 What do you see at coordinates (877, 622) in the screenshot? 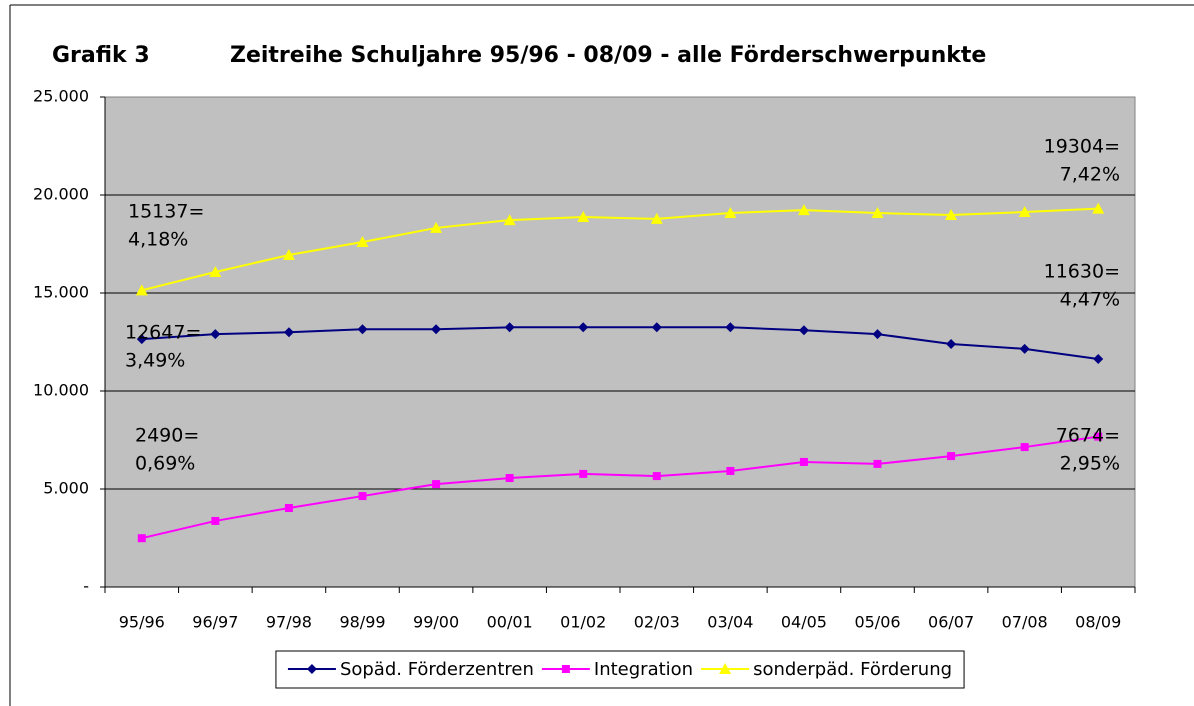
I see `x-tick-label: 05/06` at bounding box center [877, 622].